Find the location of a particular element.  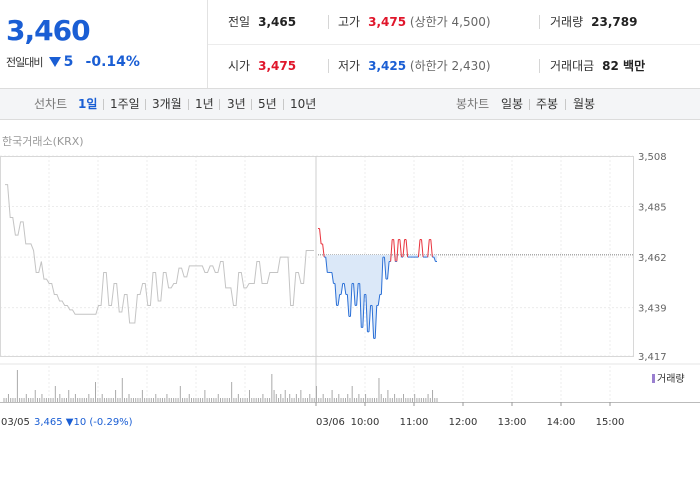

stat-label: 저가 is located at coordinates (349, 66).